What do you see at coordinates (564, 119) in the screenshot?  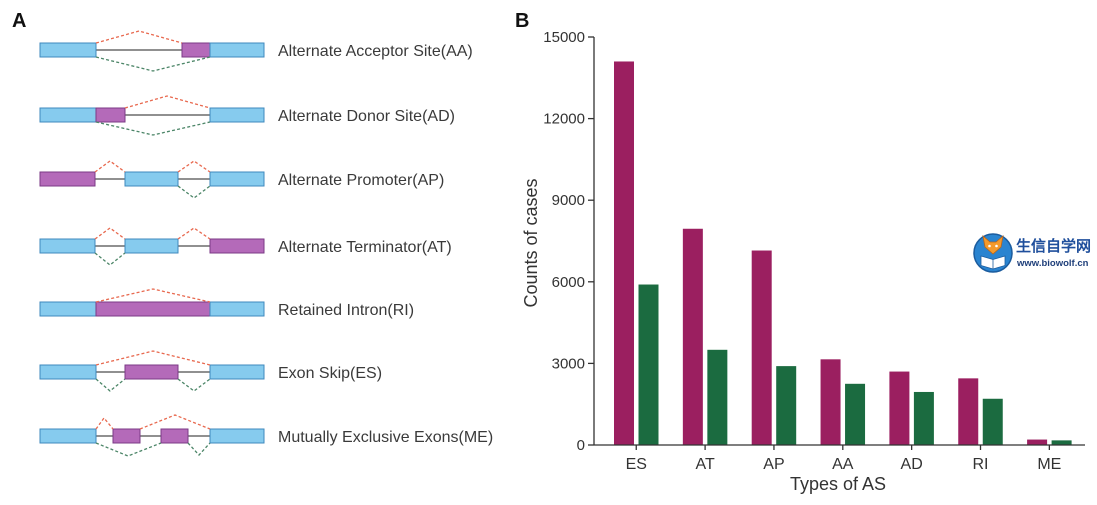 I see `y-tick-label: 12000` at bounding box center [564, 119].